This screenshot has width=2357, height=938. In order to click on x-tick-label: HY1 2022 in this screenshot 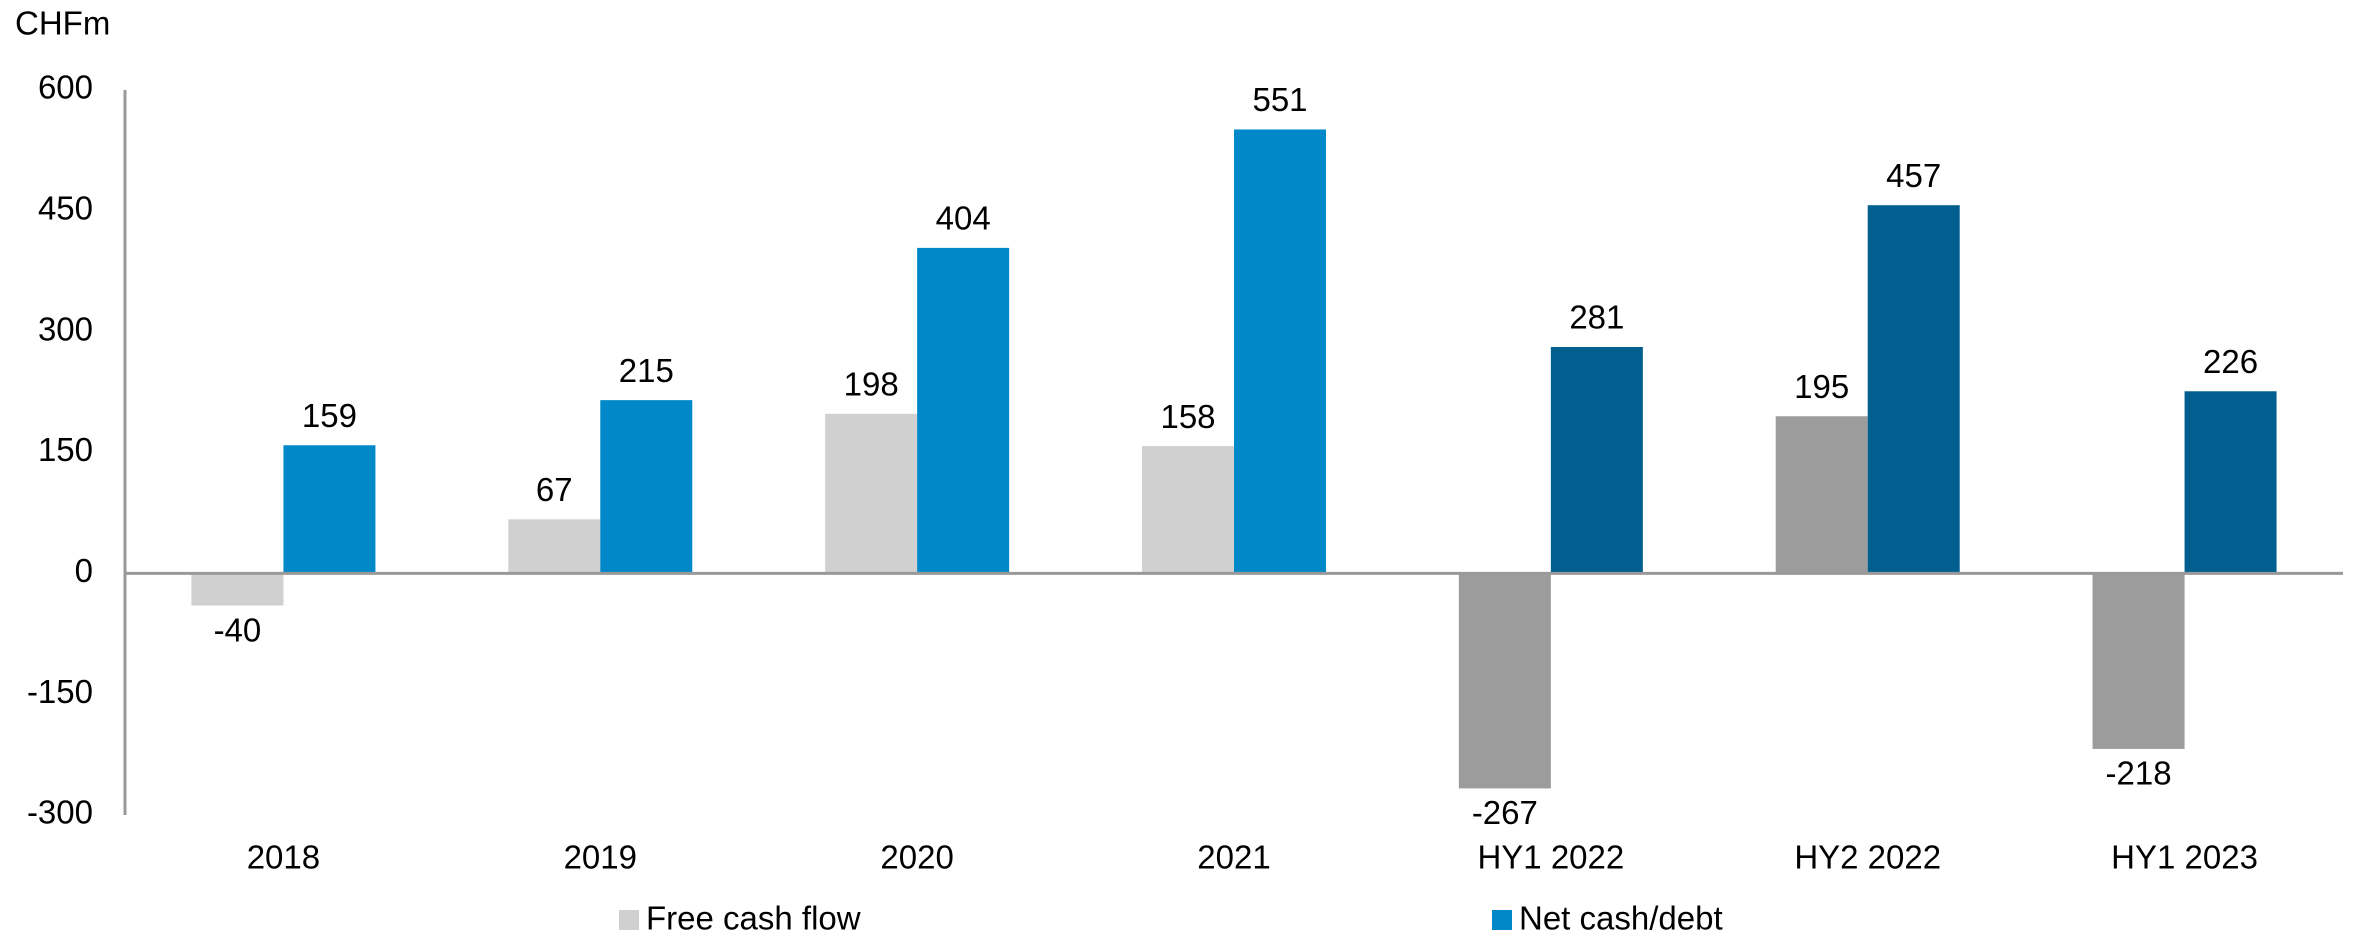, I will do `click(1550, 857)`.